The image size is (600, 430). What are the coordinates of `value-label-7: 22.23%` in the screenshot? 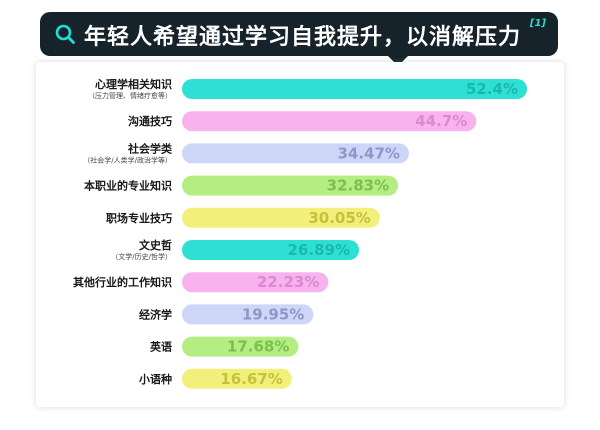 It's located at (288, 282).